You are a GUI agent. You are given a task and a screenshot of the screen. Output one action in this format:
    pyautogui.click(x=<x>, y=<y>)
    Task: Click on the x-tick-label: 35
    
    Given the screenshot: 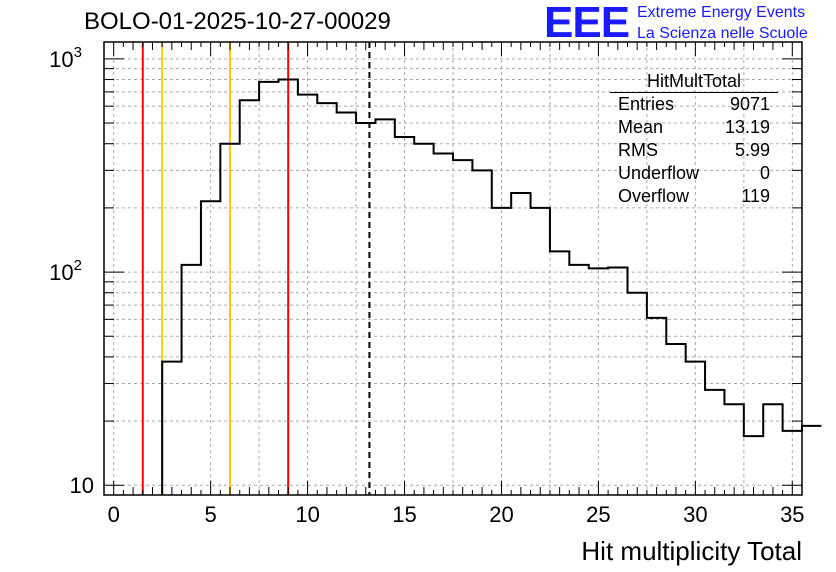 What is the action you would take?
    pyautogui.click(x=792, y=514)
    